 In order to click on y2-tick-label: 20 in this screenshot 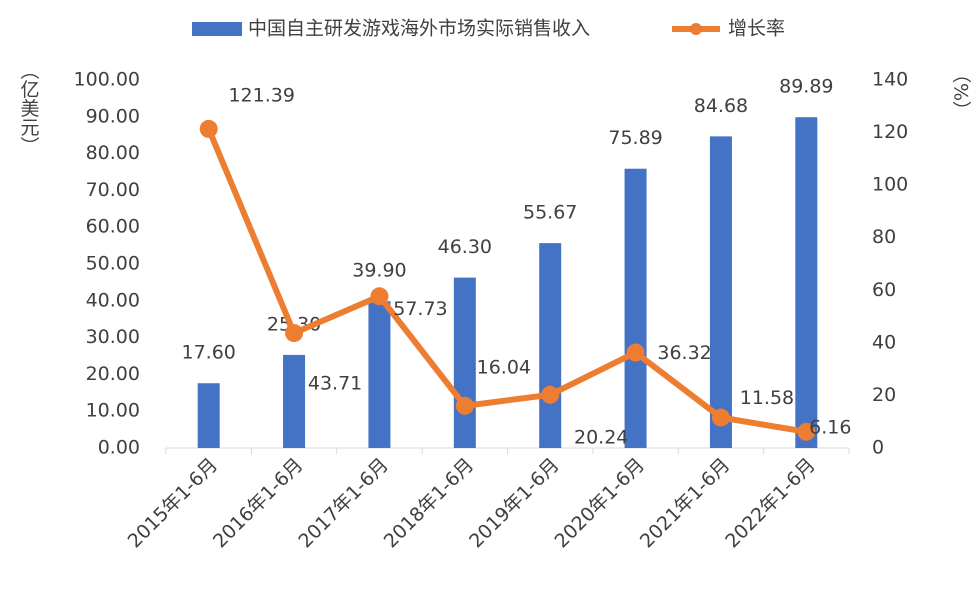, I will do `click(884, 395)`.